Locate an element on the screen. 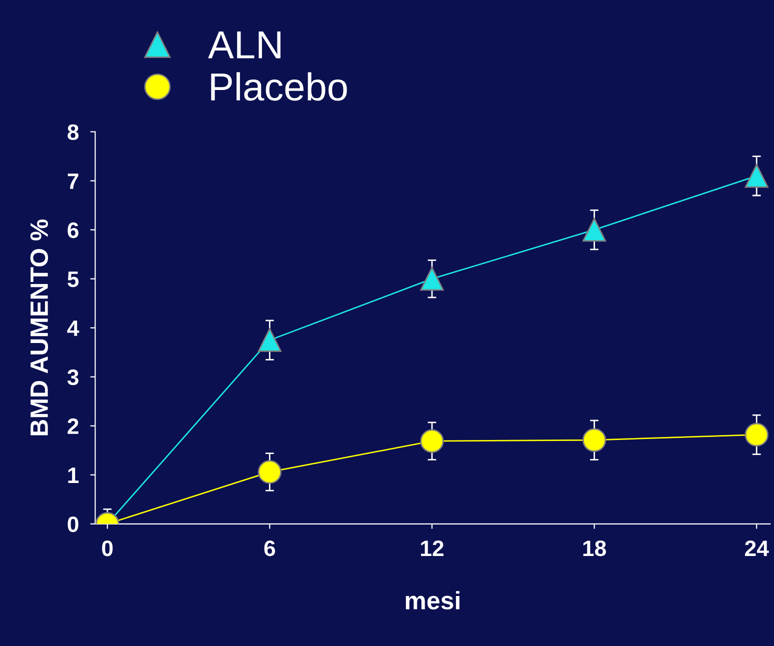  y-axis-title: BMD AUMENTO % is located at coordinates (39, 327).